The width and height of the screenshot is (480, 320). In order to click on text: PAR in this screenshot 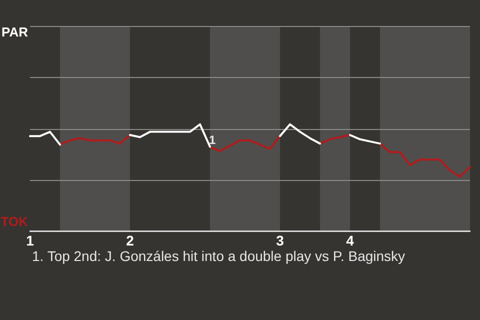, I will do `click(15, 32)`.